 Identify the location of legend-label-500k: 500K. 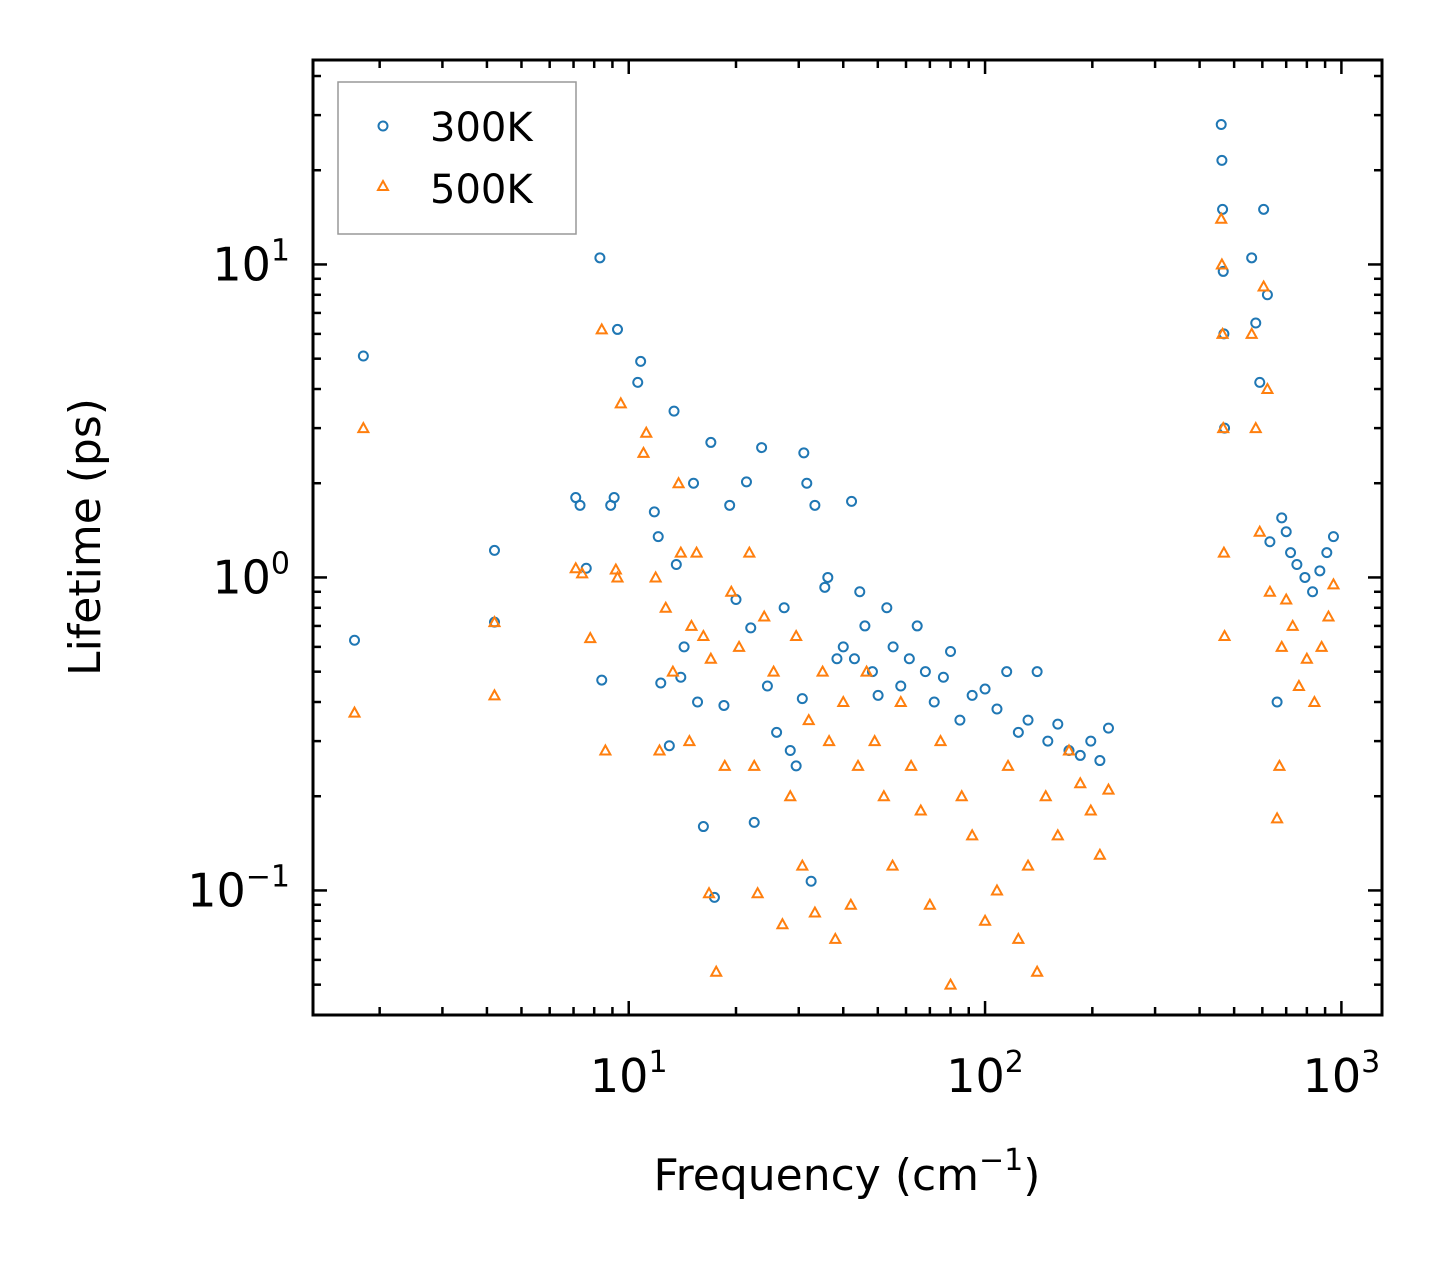
(482, 190).